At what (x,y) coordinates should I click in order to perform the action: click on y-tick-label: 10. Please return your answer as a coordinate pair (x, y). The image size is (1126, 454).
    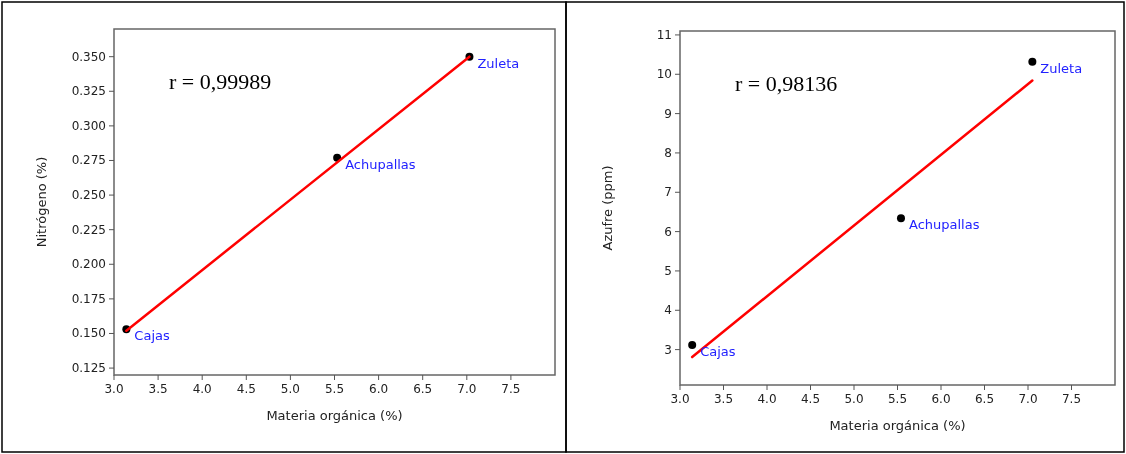
    Looking at the image, I should click on (664, 74).